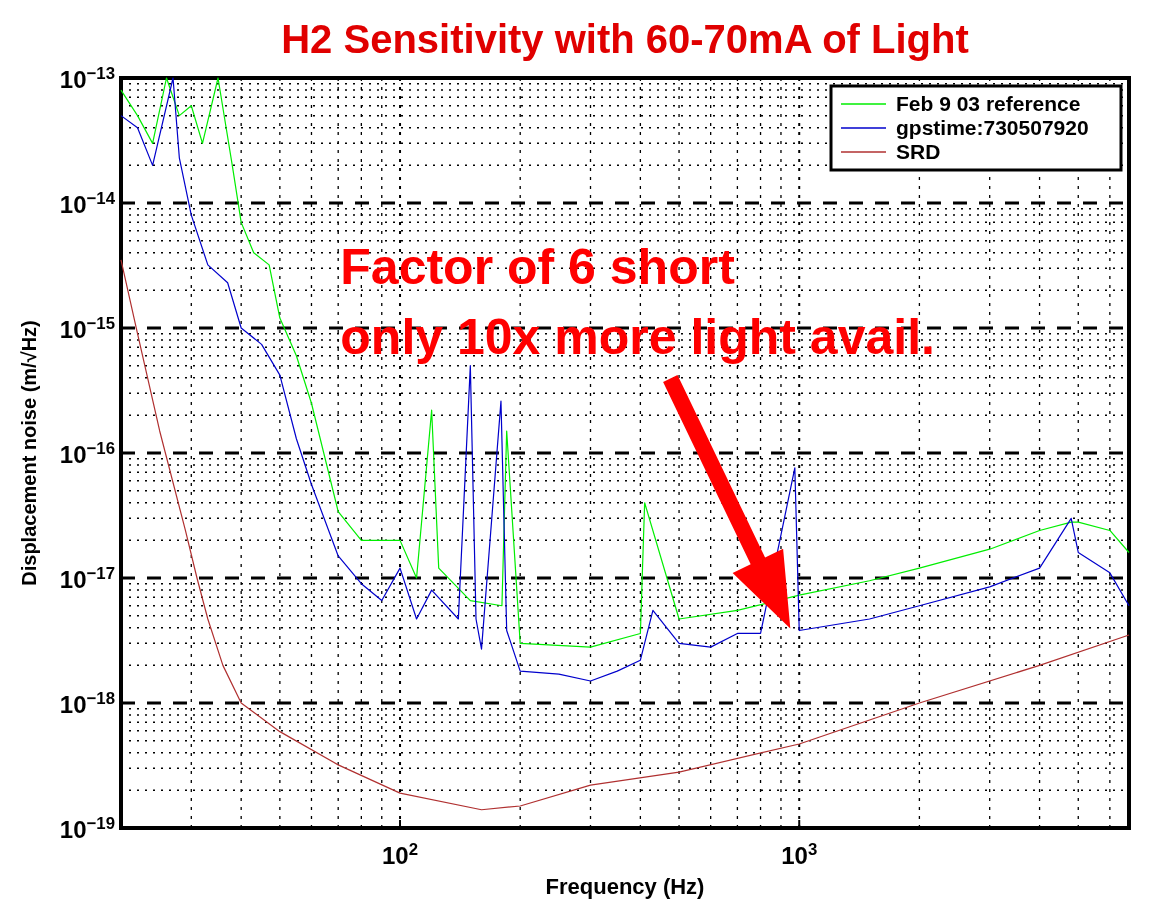  I want to click on y-tick-label: 10$^{−19}$, so click(87, 828).